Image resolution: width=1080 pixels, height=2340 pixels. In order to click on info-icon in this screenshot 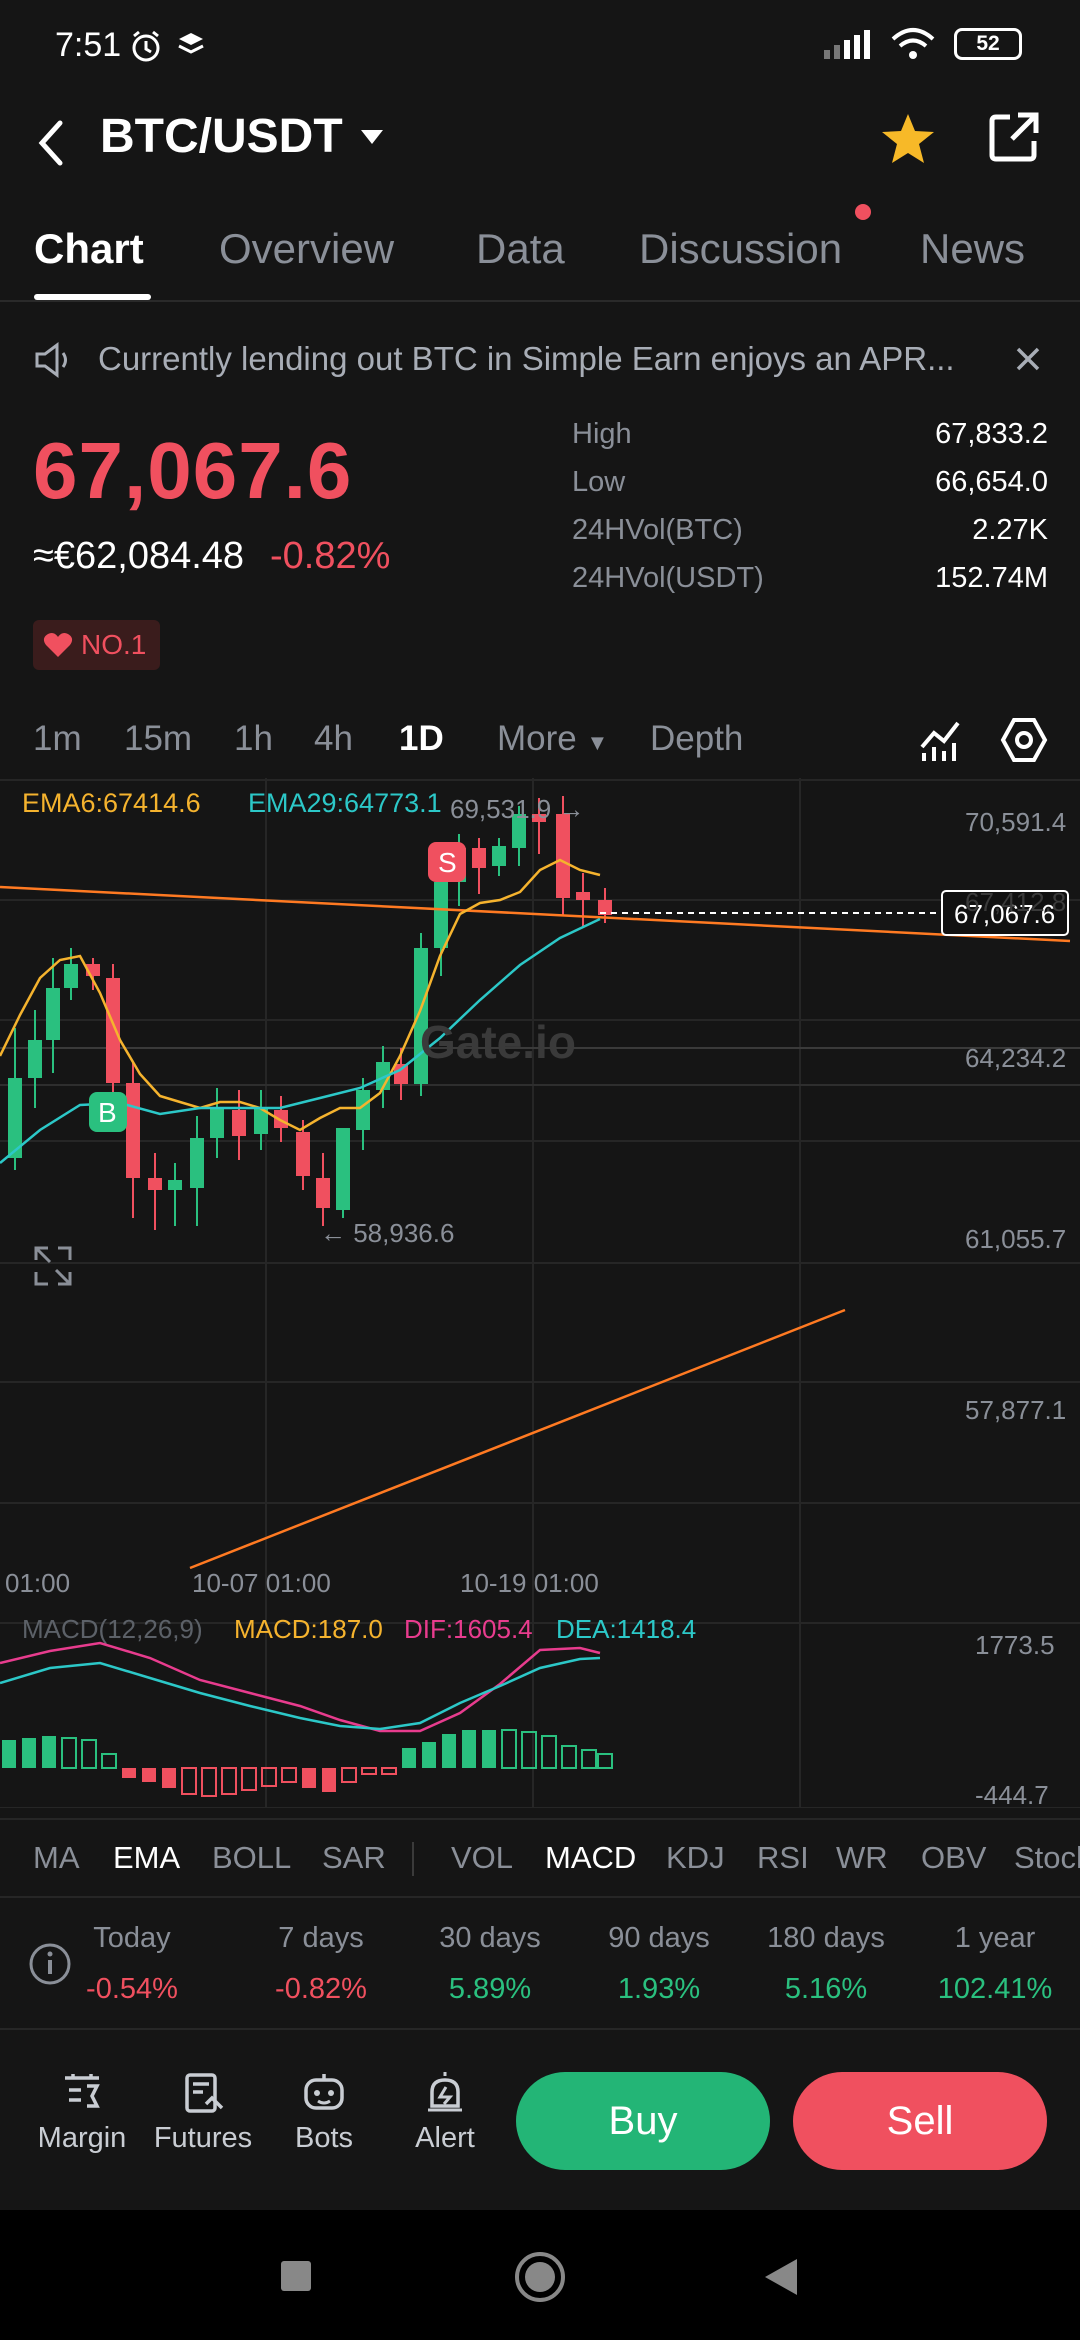, I will do `click(50, 1964)`.